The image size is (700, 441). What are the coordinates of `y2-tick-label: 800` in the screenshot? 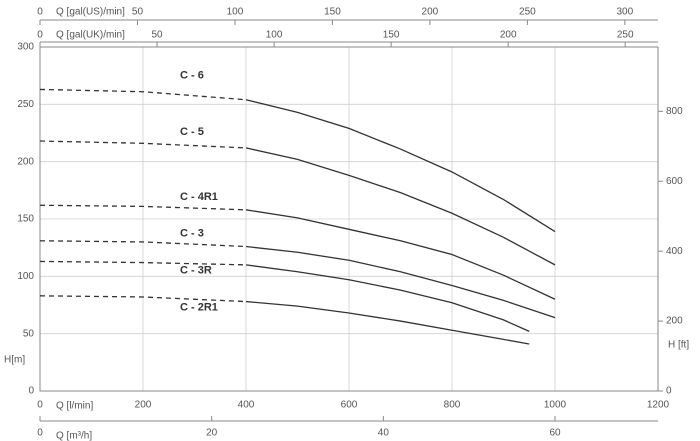 It's located at (674, 111).